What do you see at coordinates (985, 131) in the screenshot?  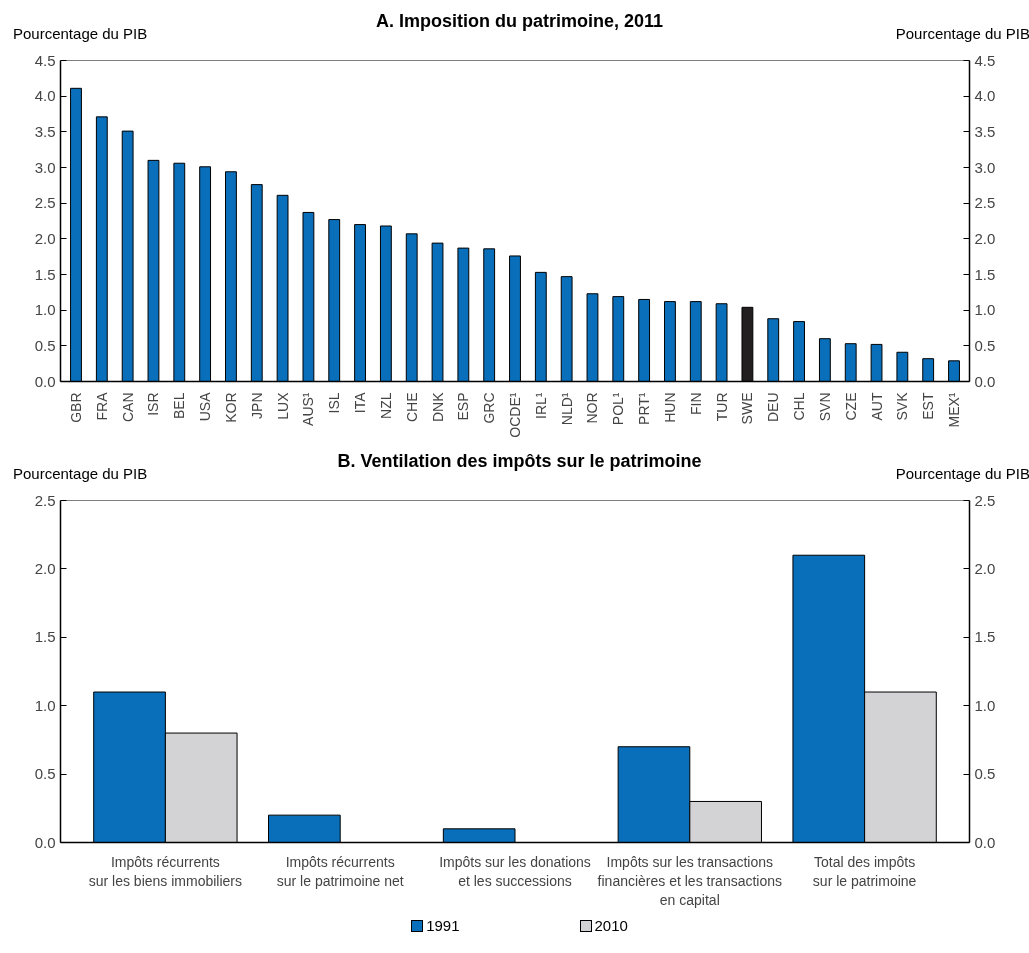 I see `y2-tick-label: 3.5` at bounding box center [985, 131].